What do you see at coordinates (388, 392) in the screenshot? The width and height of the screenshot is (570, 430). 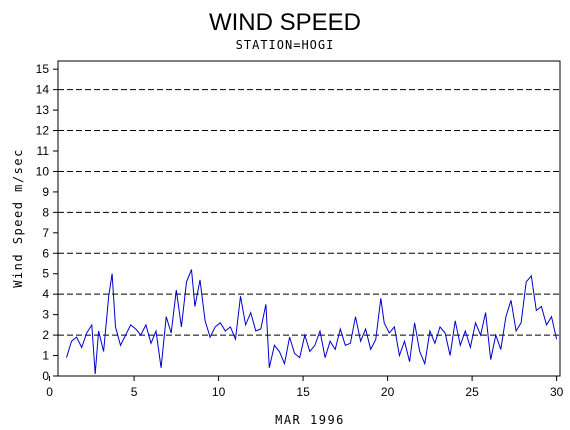 I see `x-tick-label: 20` at bounding box center [388, 392].